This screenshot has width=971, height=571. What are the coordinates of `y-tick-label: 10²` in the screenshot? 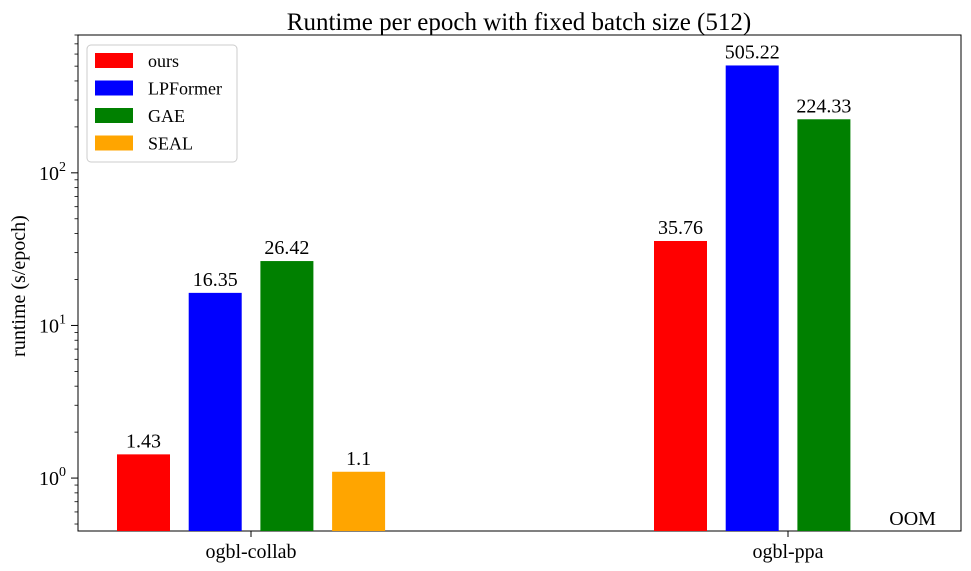 It's located at (52, 172).